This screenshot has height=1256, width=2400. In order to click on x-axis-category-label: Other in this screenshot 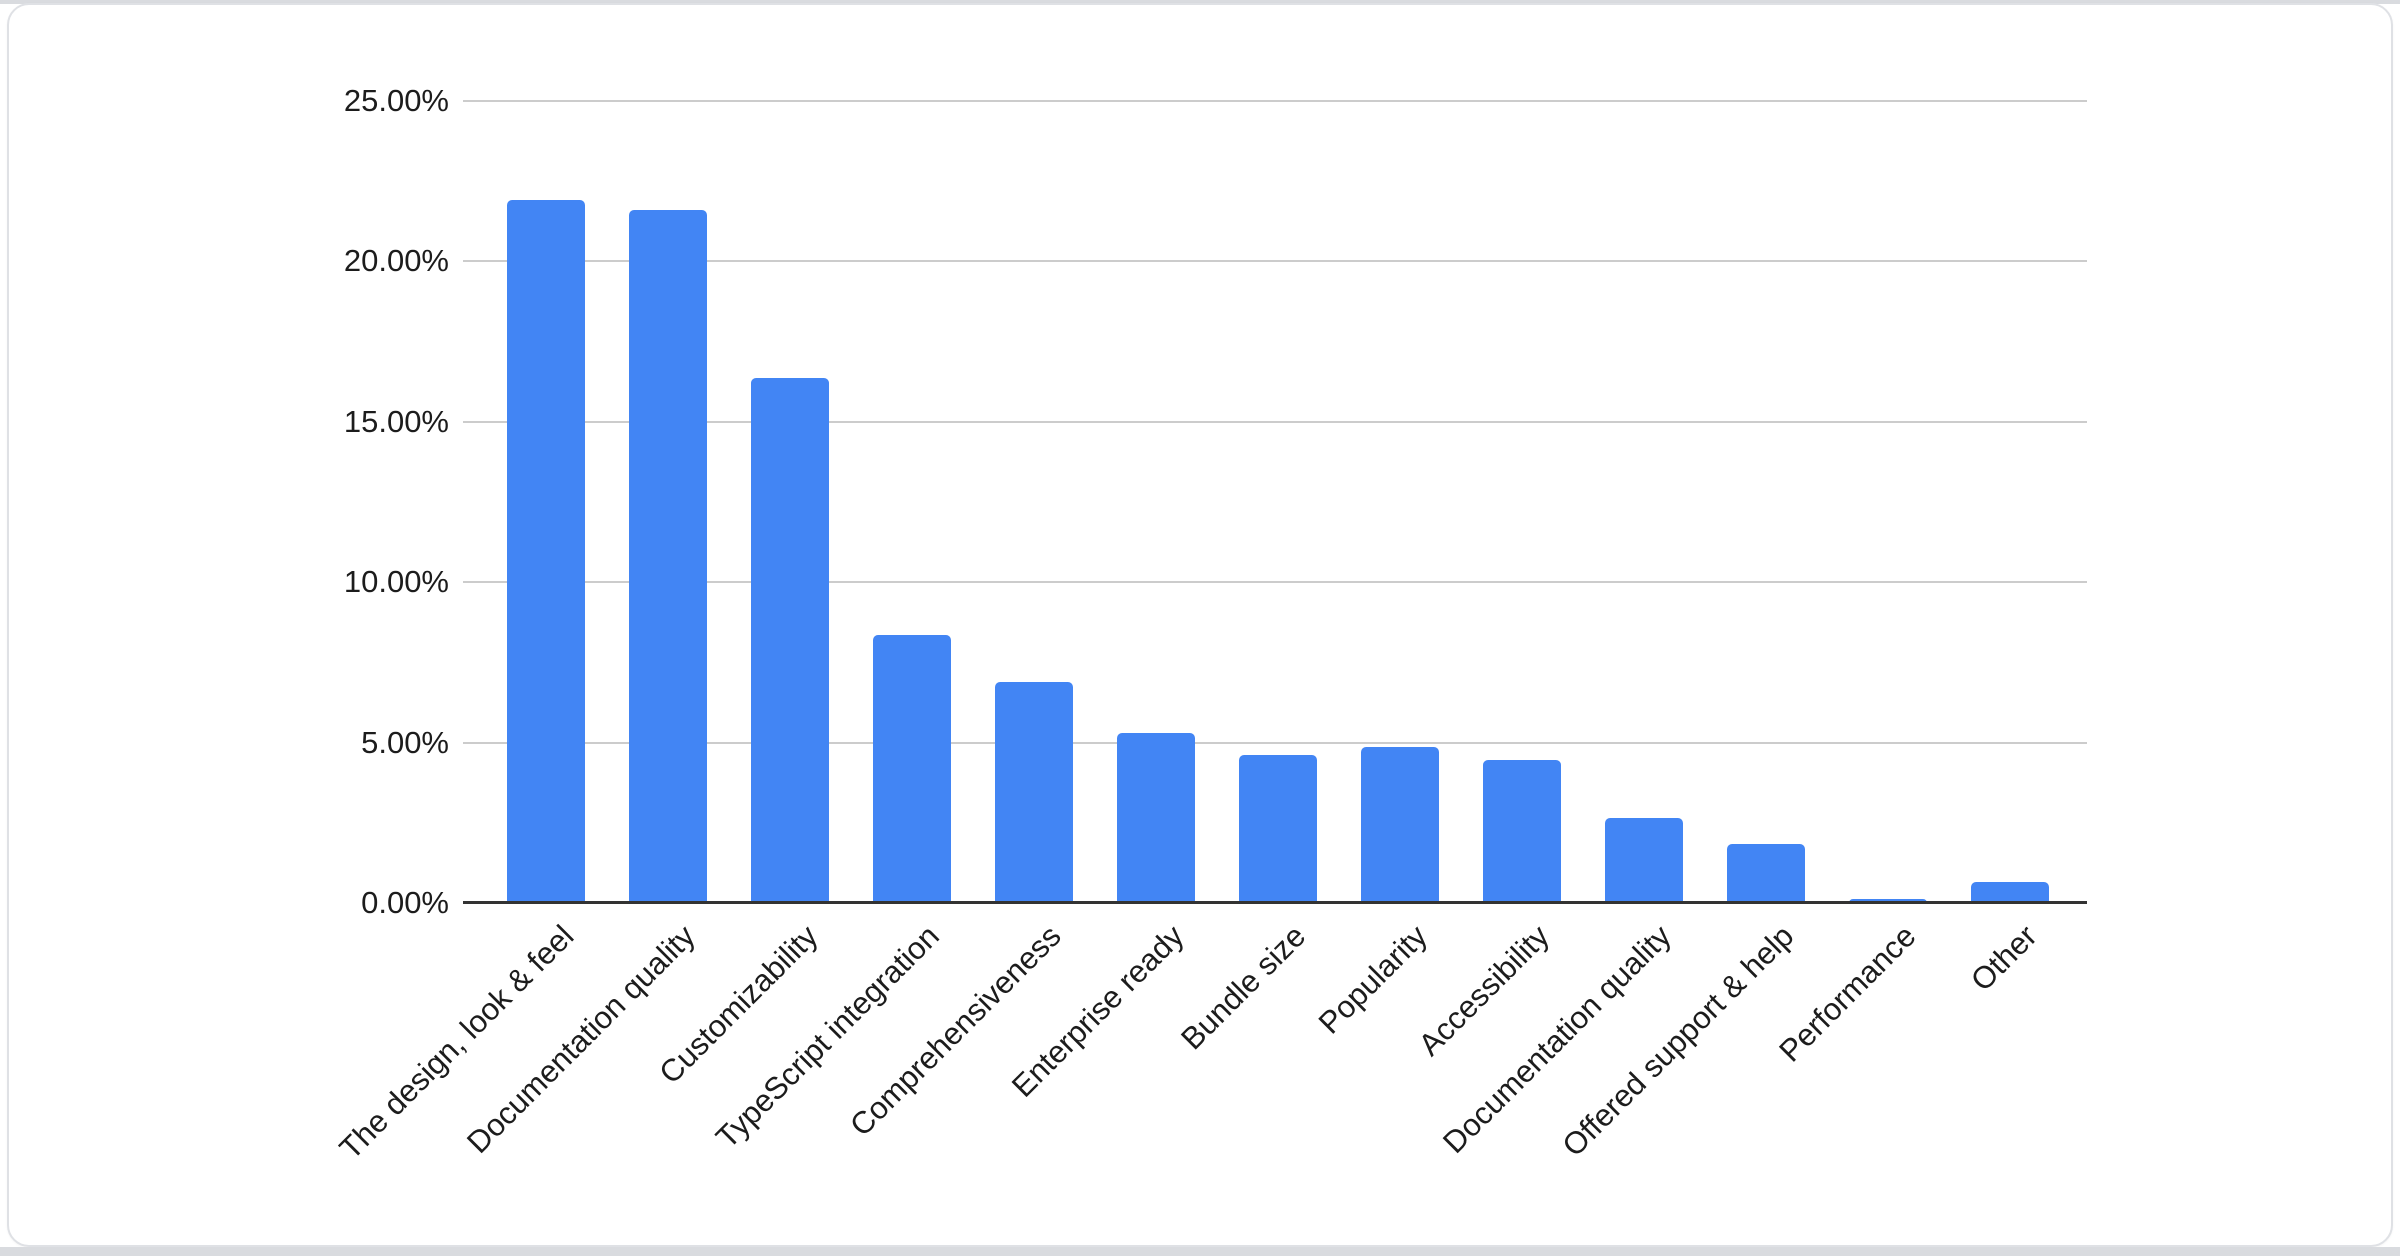, I will do `click(2004, 958)`.